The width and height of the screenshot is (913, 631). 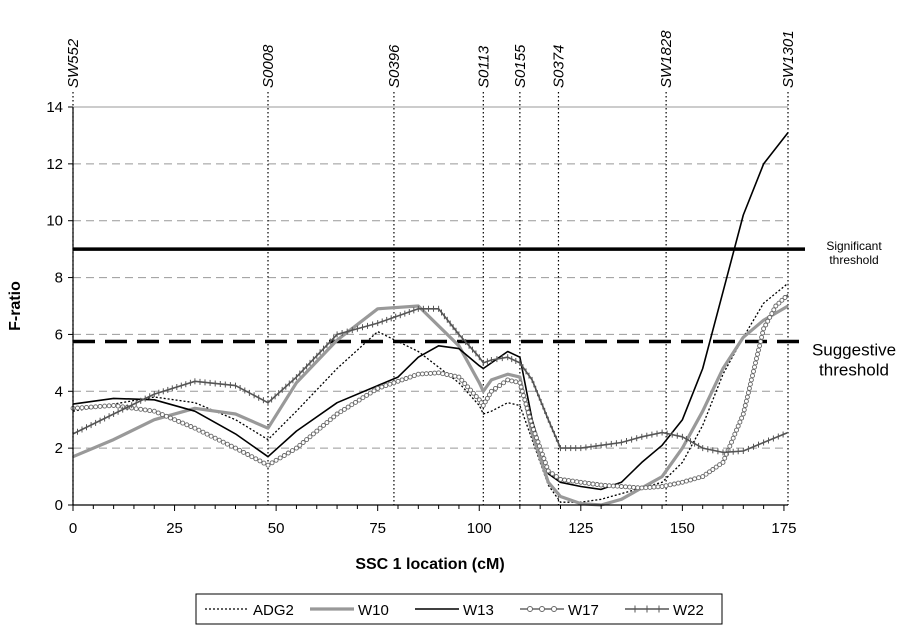 What do you see at coordinates (479, 528) in the screenshot?
I see `x-tick-label: 100` at bounding box center [479, 528].